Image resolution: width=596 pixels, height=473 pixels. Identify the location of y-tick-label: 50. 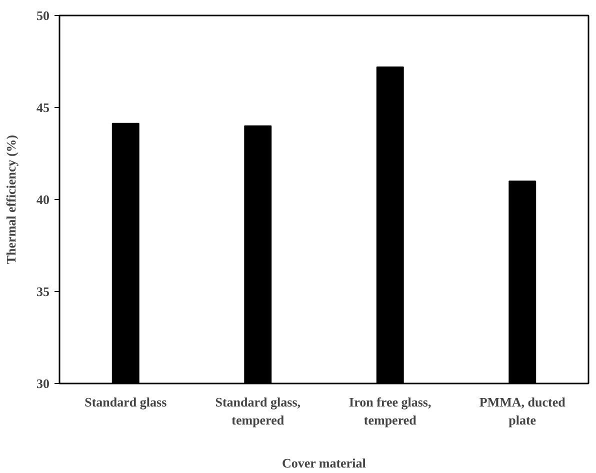
(43, 15).